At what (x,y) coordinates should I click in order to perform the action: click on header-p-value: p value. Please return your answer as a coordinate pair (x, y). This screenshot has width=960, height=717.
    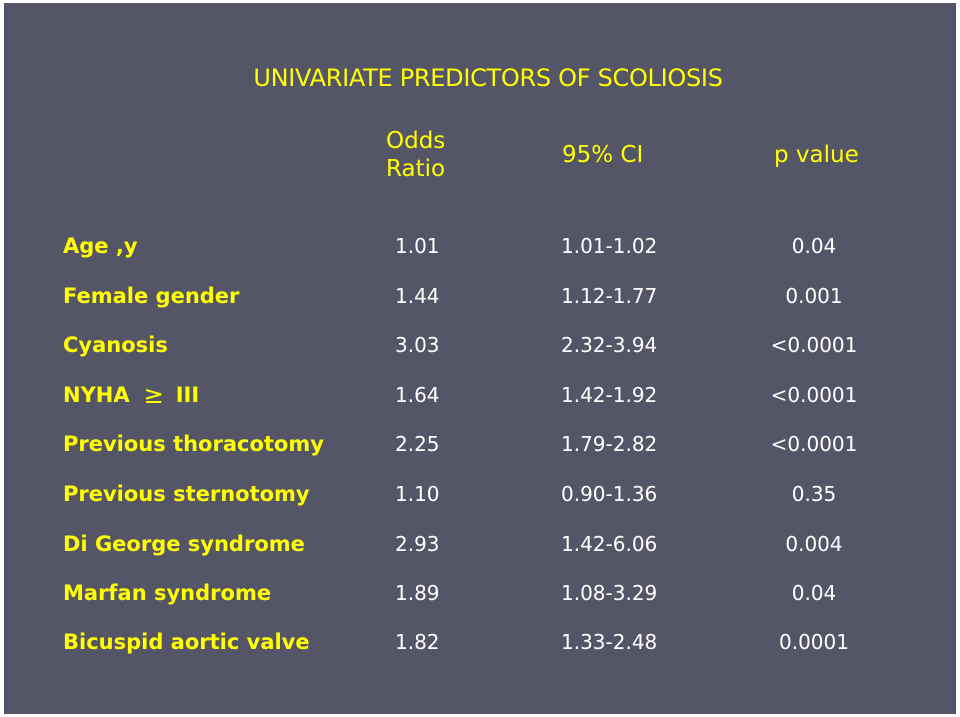
    Looking at the image, I should click on (816, 155).